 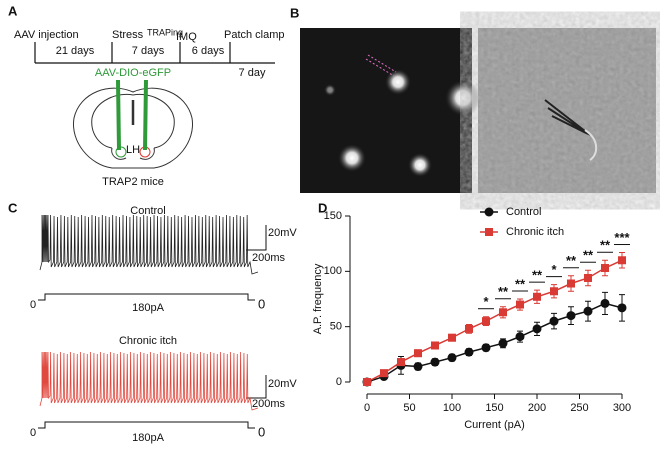 What do you see at coordinates (367, 408) in the screenshot?
I see `x-tick-label: 0` at bounding box center [367, 408].